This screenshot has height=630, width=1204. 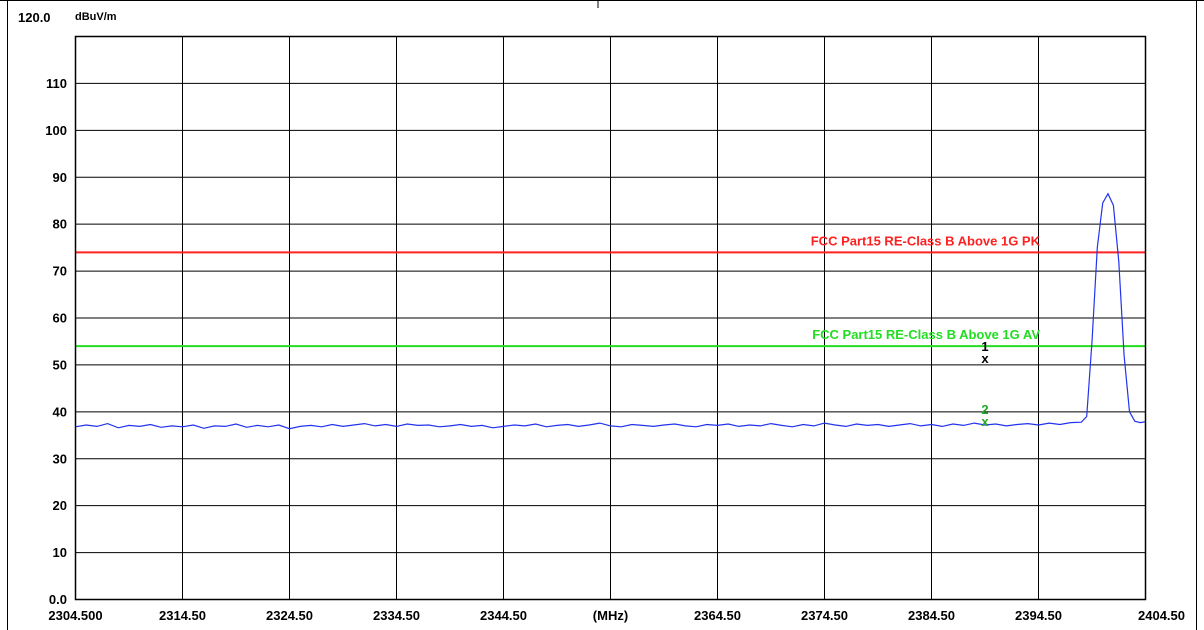 What do you see at coordinates (60, 458) in the screenshot?
I see `y-tick-label-3: 30` at bounding box center [60, 458].